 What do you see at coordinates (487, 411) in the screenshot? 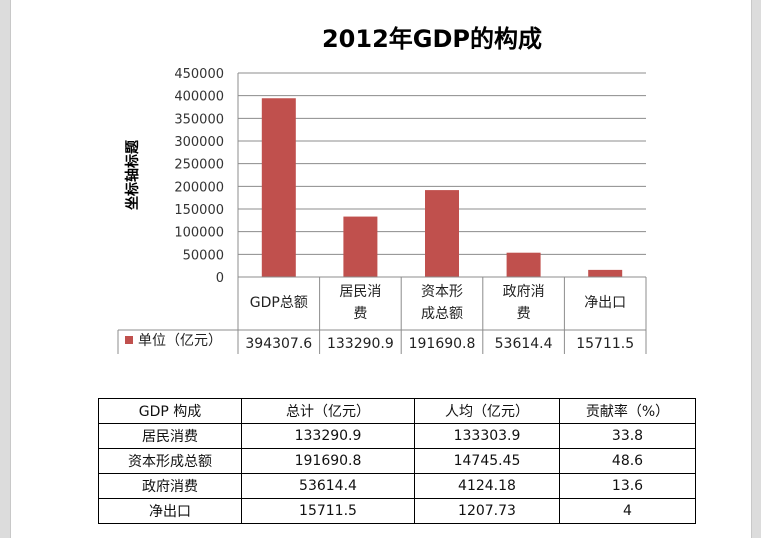
I see `header-cell: 人均（亿元）` at bounding box center [487, 411].